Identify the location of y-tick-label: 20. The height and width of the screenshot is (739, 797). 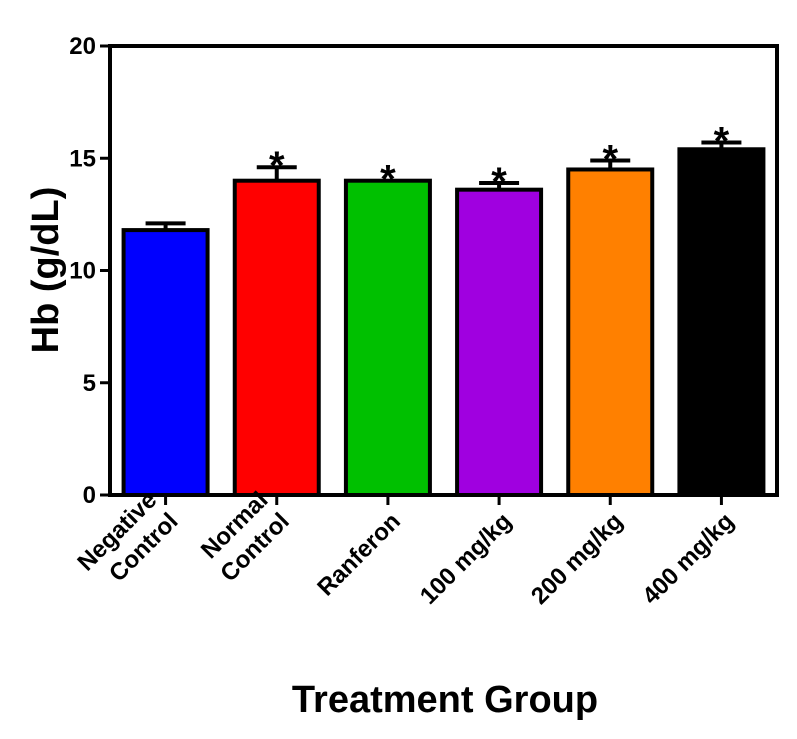
(82, 46).